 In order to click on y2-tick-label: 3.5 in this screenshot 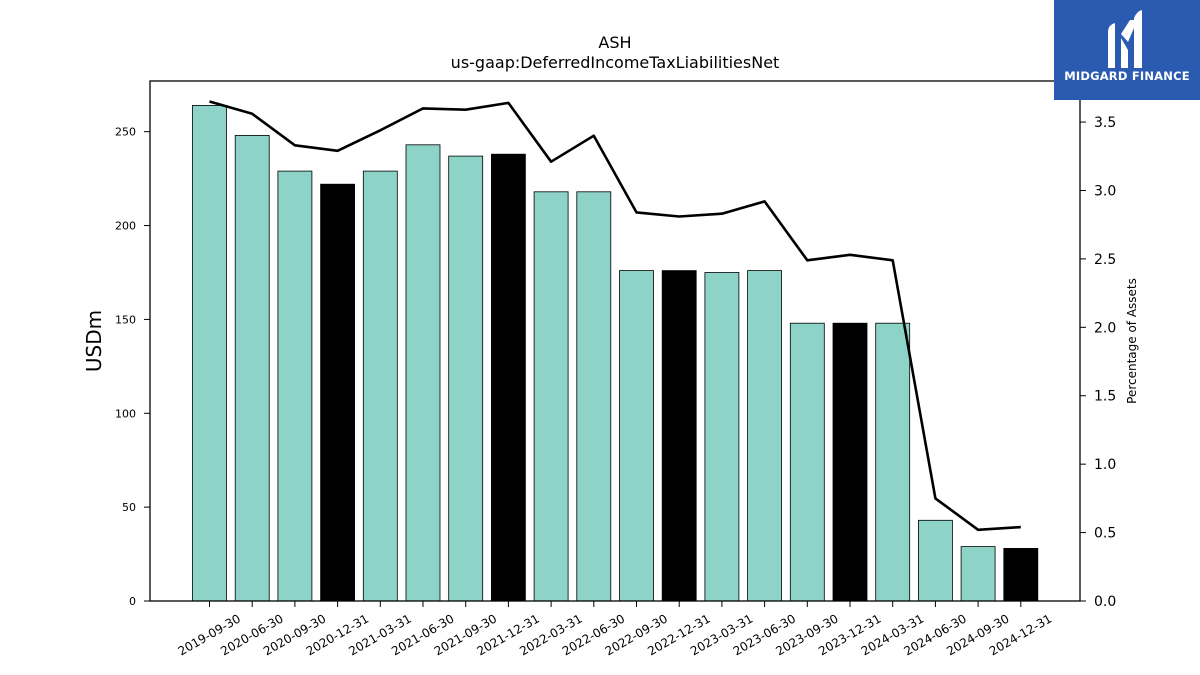, I will do `click(1105, 123)`.